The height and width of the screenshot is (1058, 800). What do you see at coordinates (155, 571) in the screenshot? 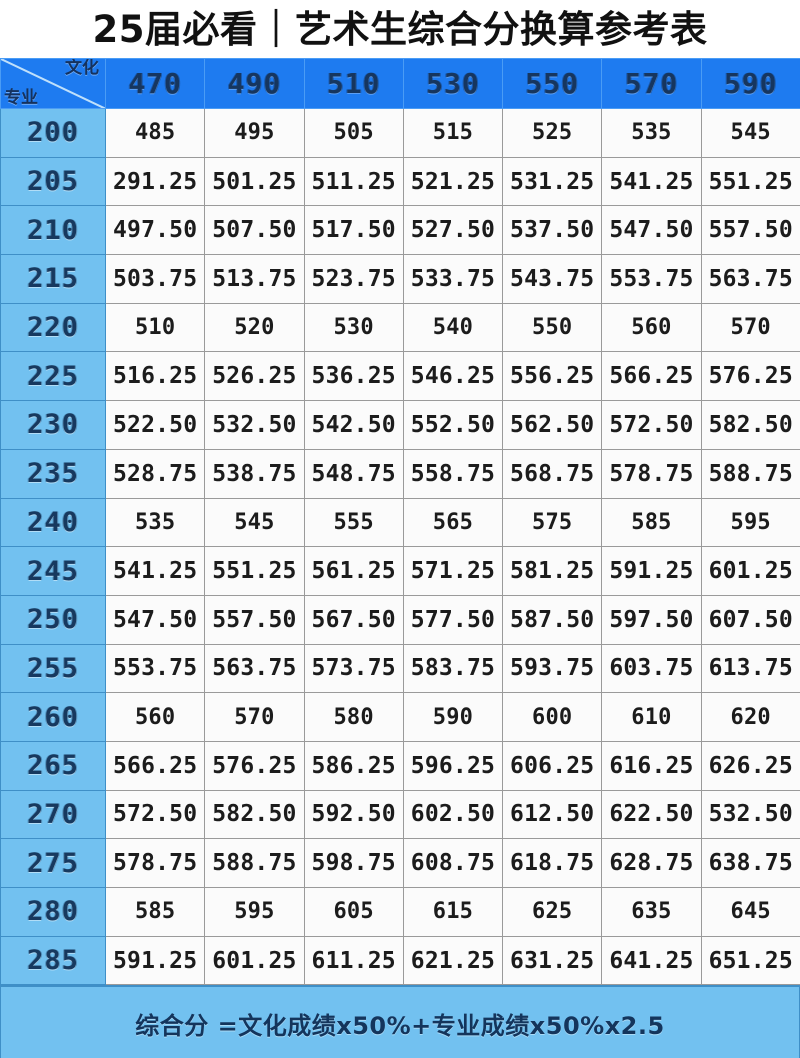
I see `score-cell-r245-c470: 541.25` at bounding box center [155, 571].